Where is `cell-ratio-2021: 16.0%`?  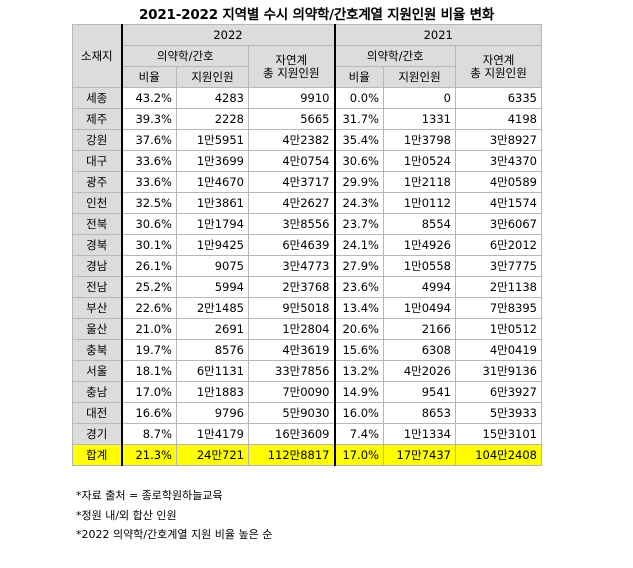 cell-ratio-2021: 16.0% is located at coordinates (359, 413).